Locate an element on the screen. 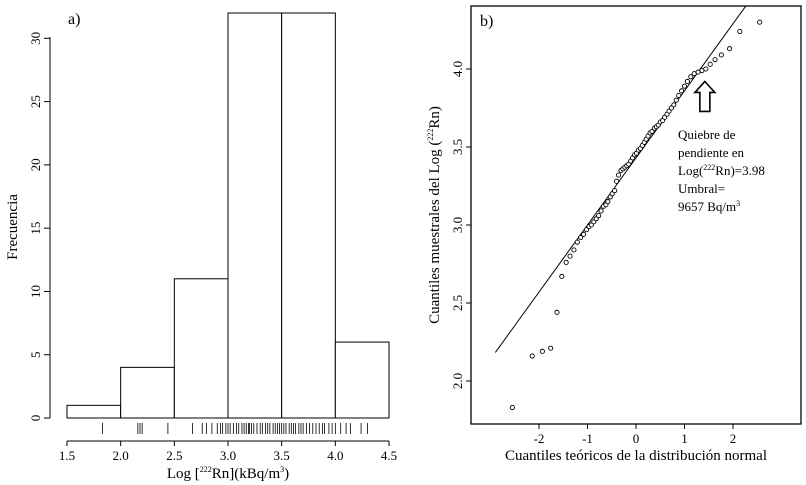  histogram-x-ticks: 1.5 2.0 2.5 3.0 3.5 4.0 4.5 is located at coordinates (228, 452).